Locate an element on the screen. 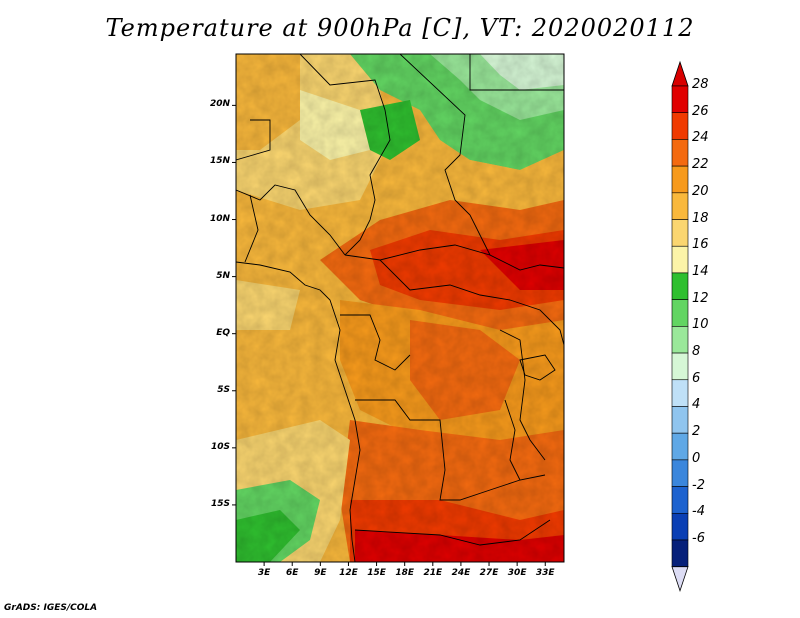 The height and width of the screenshot is (618, 800). lon-label: 30E is located at coordinates (517, 573).